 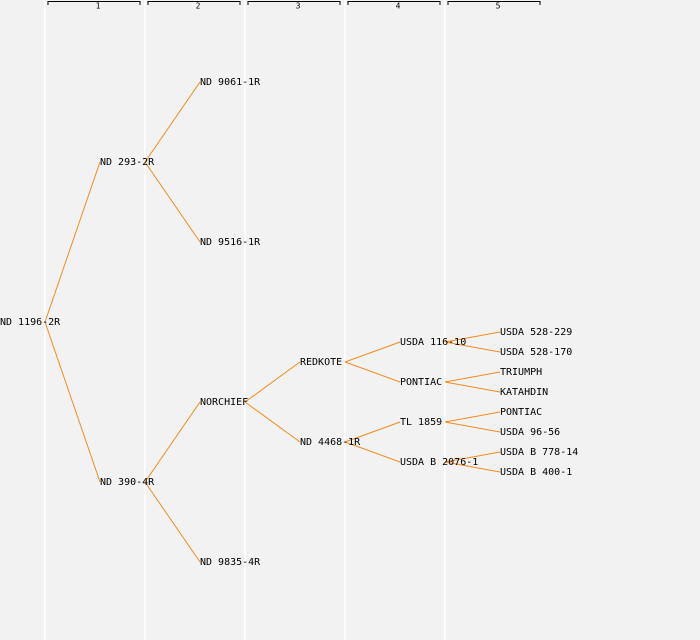 I want to click on node-label: ND 9516-1R, so click(x=230, y=242).